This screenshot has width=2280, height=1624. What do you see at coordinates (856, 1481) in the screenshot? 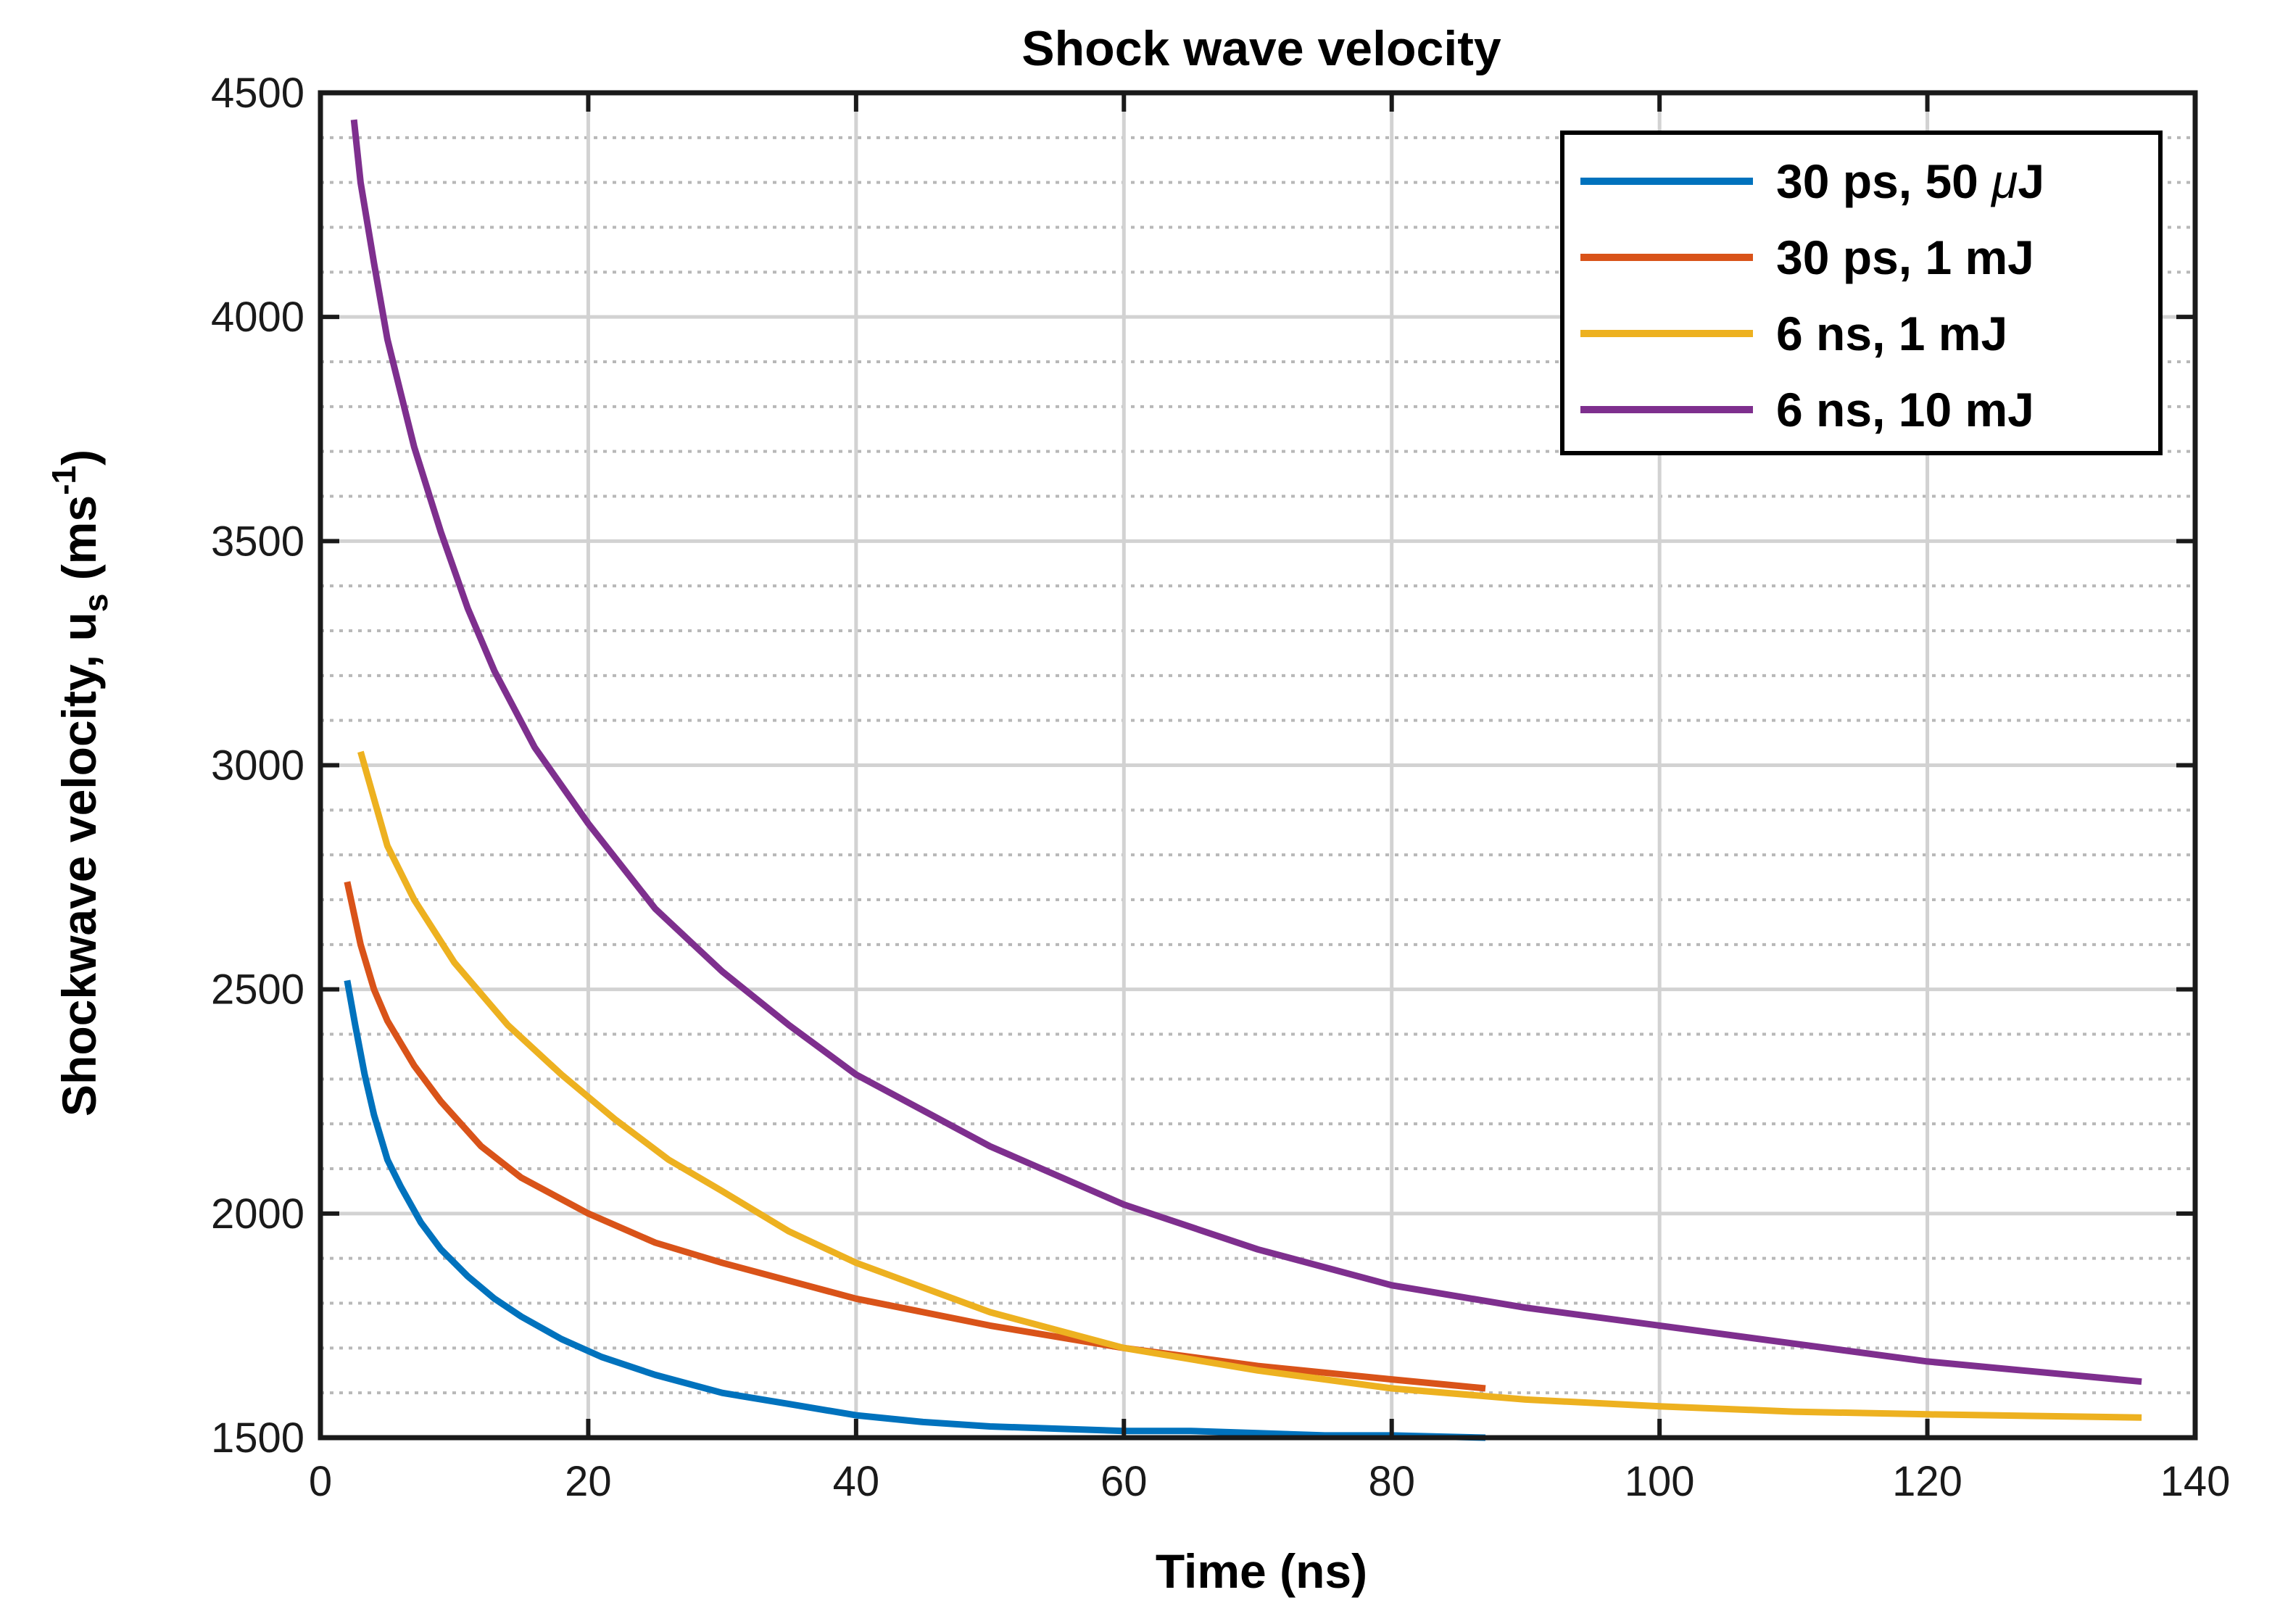
I see `x-tick-label: 40` at bounding box center [856, 1481].